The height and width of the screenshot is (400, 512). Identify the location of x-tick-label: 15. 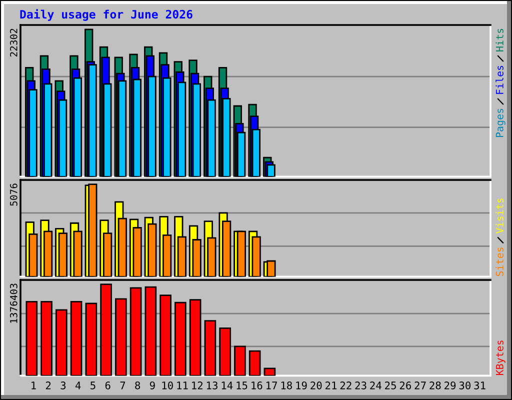
(242, 386).